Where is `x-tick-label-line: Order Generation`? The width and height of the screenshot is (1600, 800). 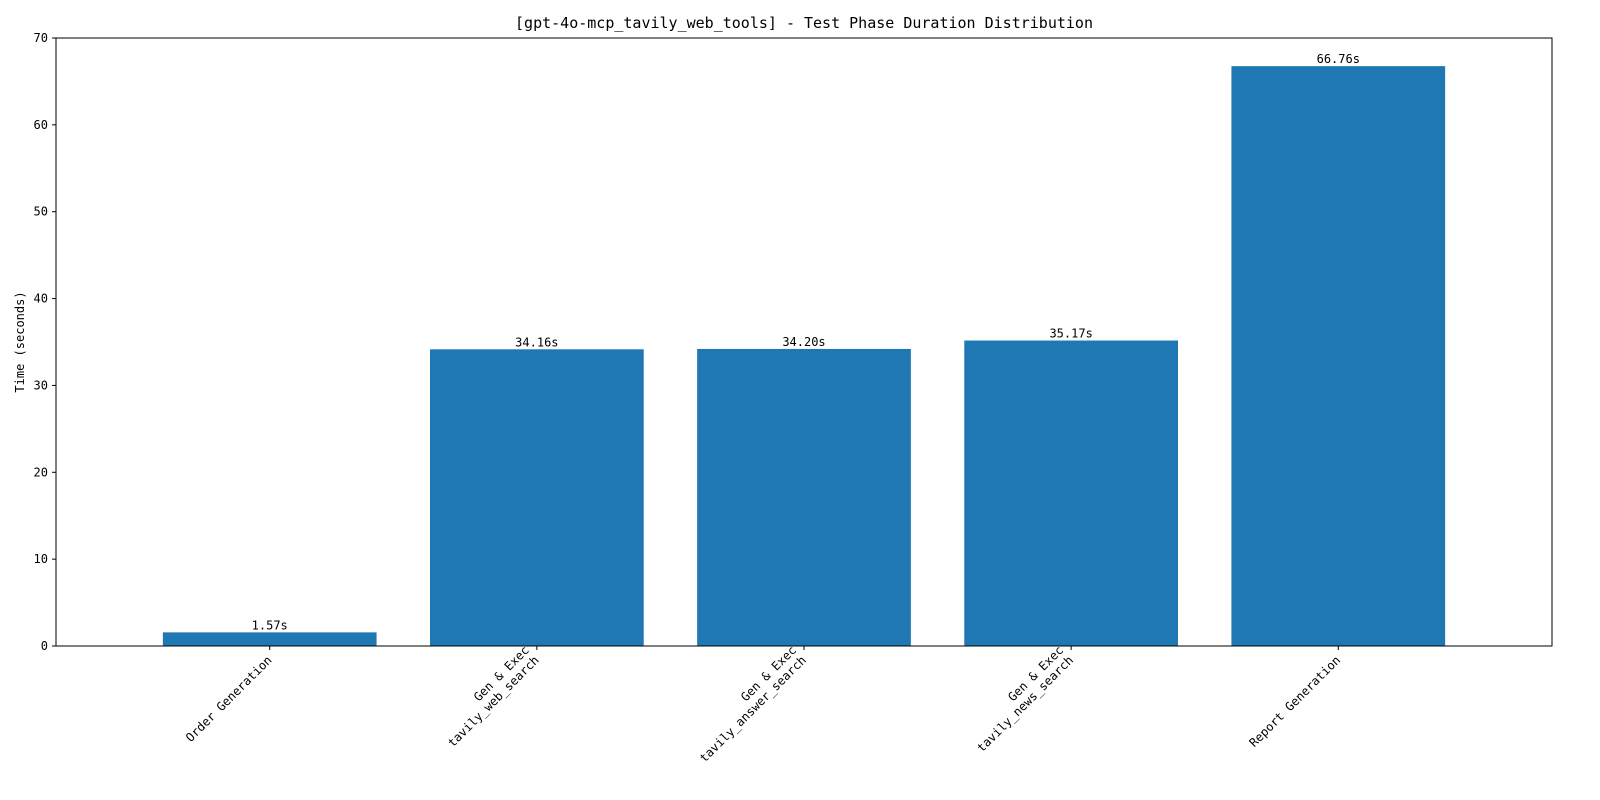
x-tick-label-line: Order Generation is located at coordinates (229, 699).